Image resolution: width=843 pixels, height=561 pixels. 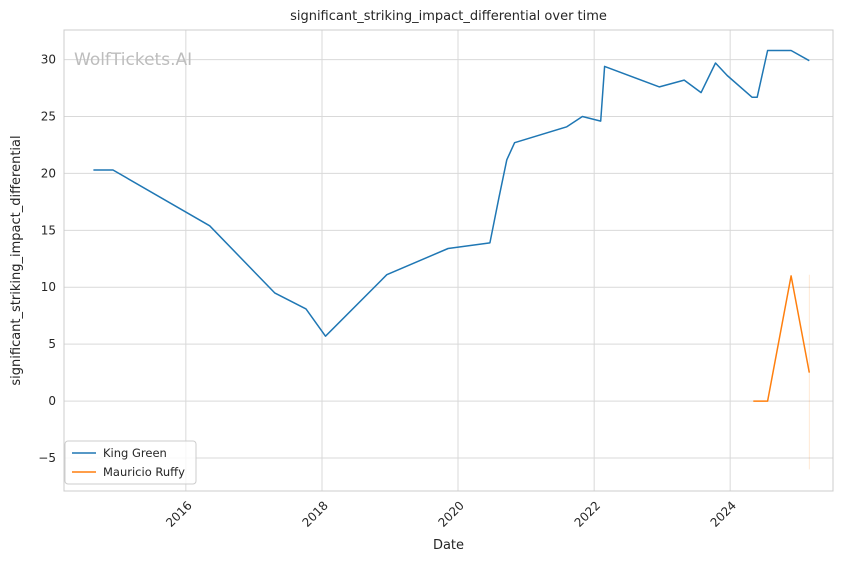 What do you see at coordinates (314, 513) in the screenshot?
I see `x-tick-label: 2018` at bounding box center [314, 513].